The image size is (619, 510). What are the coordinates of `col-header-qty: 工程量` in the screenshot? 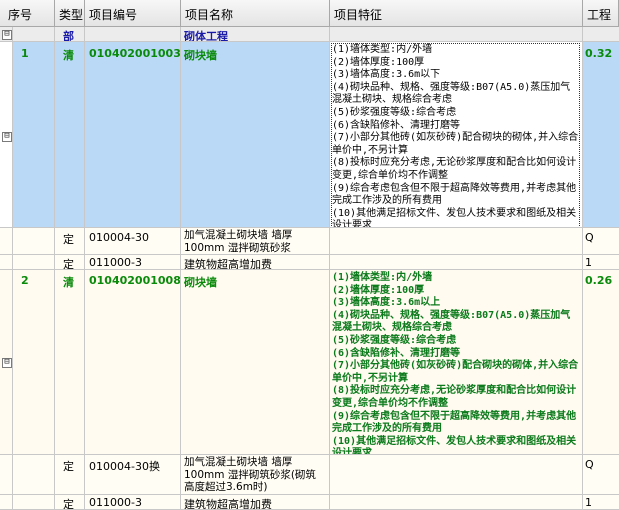 It's located at (601, 13).